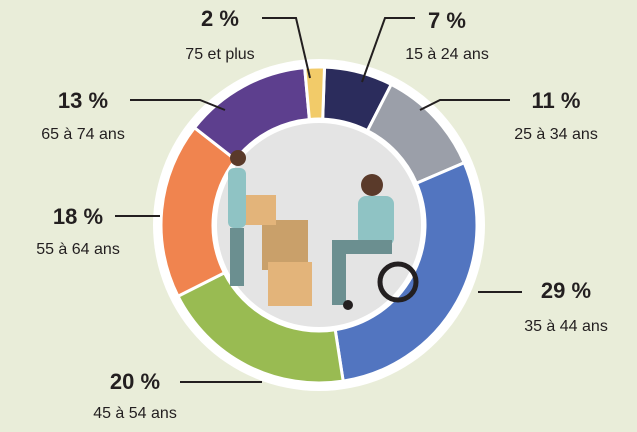 The image size is (637, 432). What do you see at coordinates (78, 216) in the screenshot?
I see `value-label: 18 %` at bounding box center [78, 216].